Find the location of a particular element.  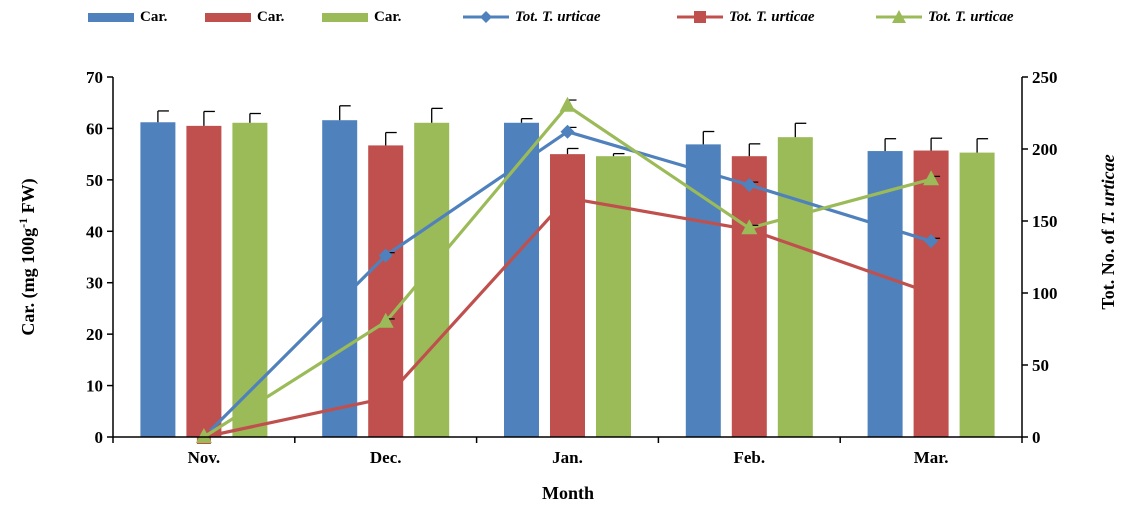

x-tick-label: Mar. is located at coordinates (931, 457).